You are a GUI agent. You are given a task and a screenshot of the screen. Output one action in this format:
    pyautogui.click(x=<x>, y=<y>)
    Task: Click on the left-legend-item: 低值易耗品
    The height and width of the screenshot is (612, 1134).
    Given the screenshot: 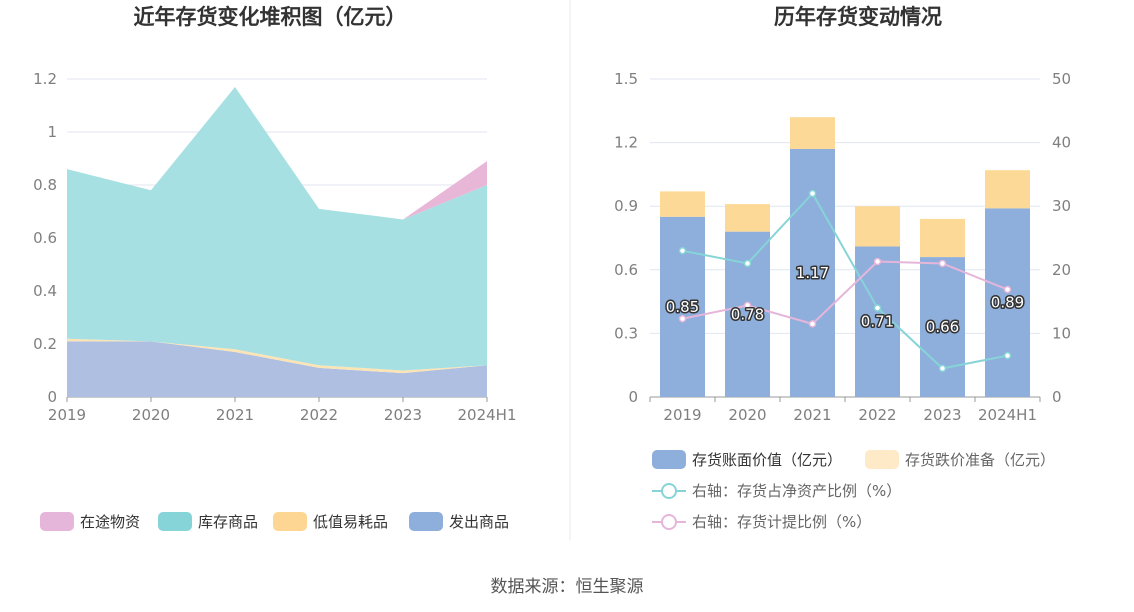 What is the action you would take?
    pyautogui.click(x=330, y=521)
    